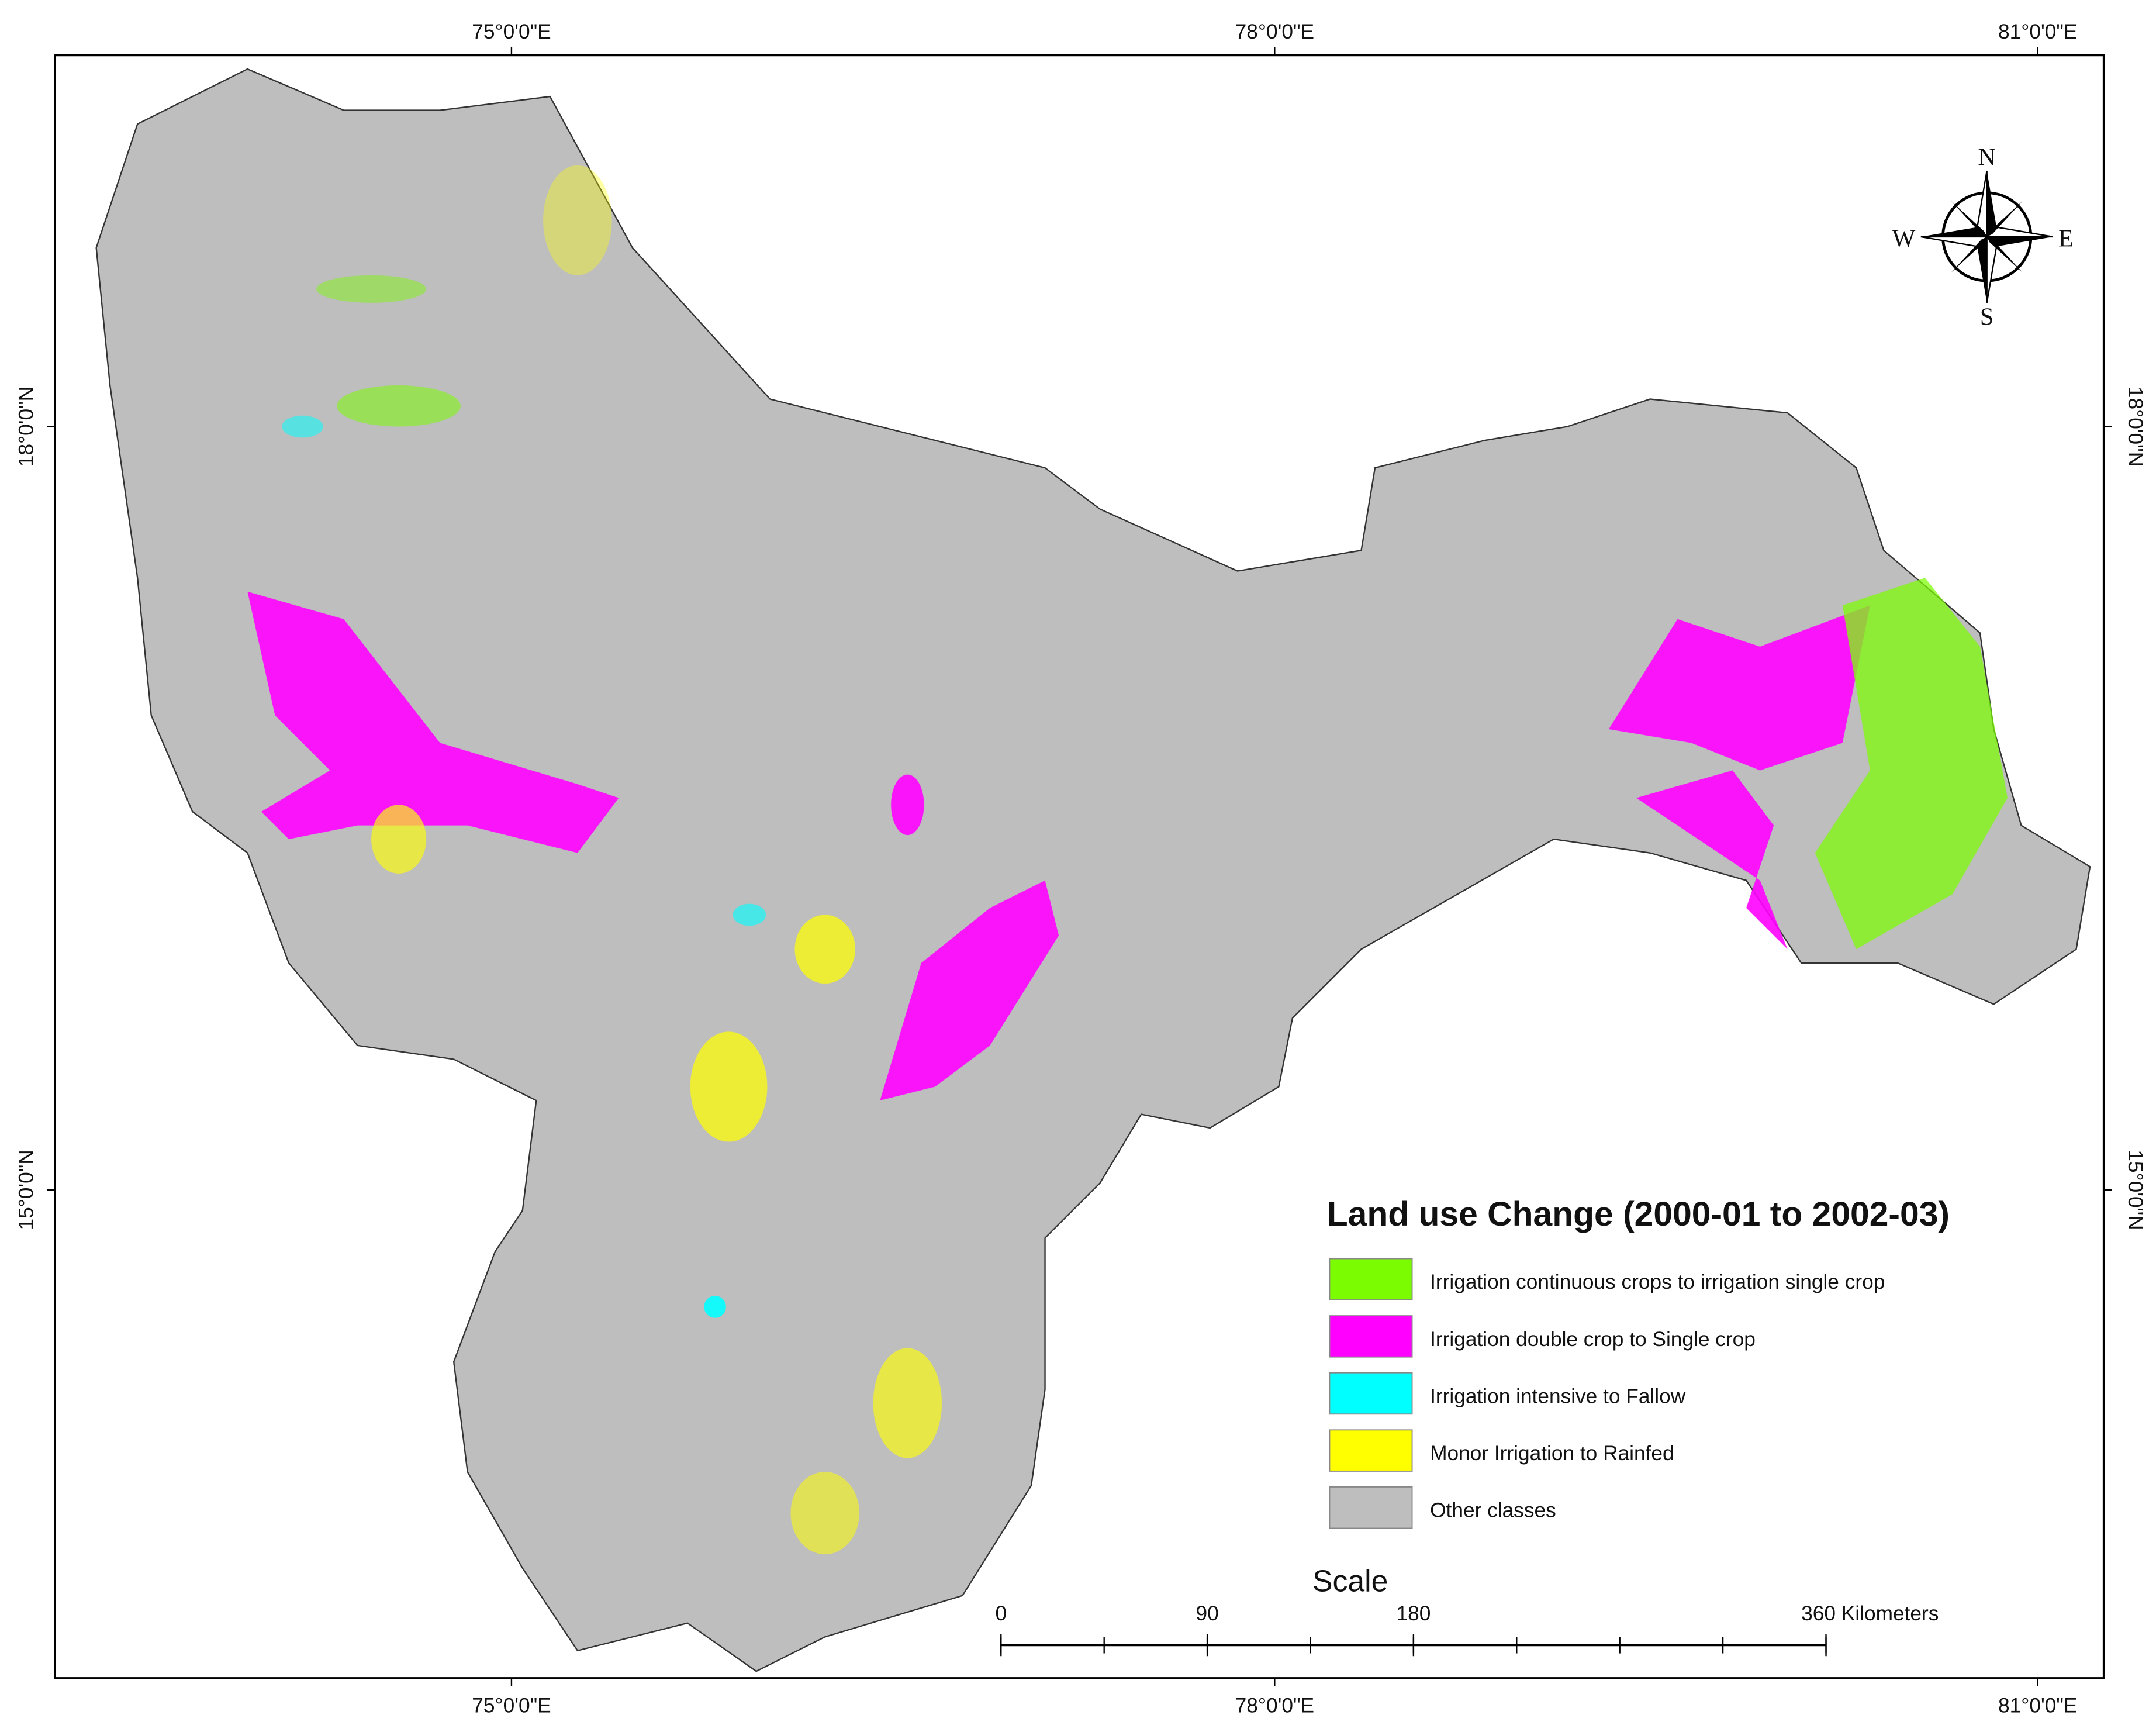 Image resolution: width=2156 pixels, height=1732 pixels. What do you see at coordinates (1639, 1214) in the screenshot?
I see `legend-title: Land use Change (2000-01 to 2002-03)` at bounding box center [1639, 1214].